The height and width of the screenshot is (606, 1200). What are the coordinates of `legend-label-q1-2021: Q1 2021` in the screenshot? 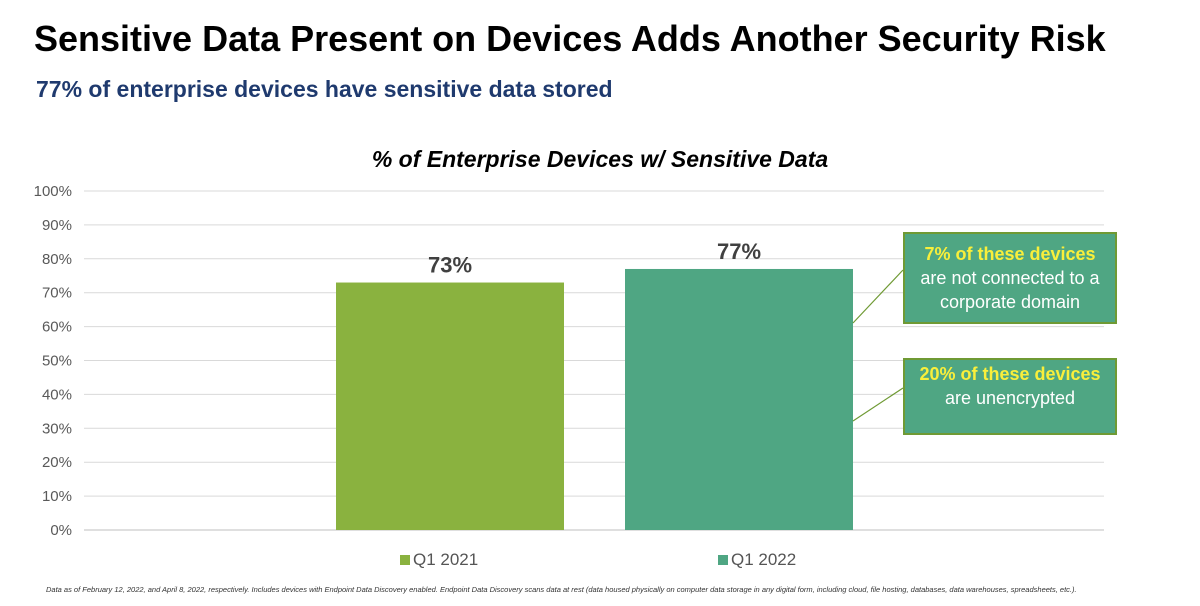 It's located at (446, 559).